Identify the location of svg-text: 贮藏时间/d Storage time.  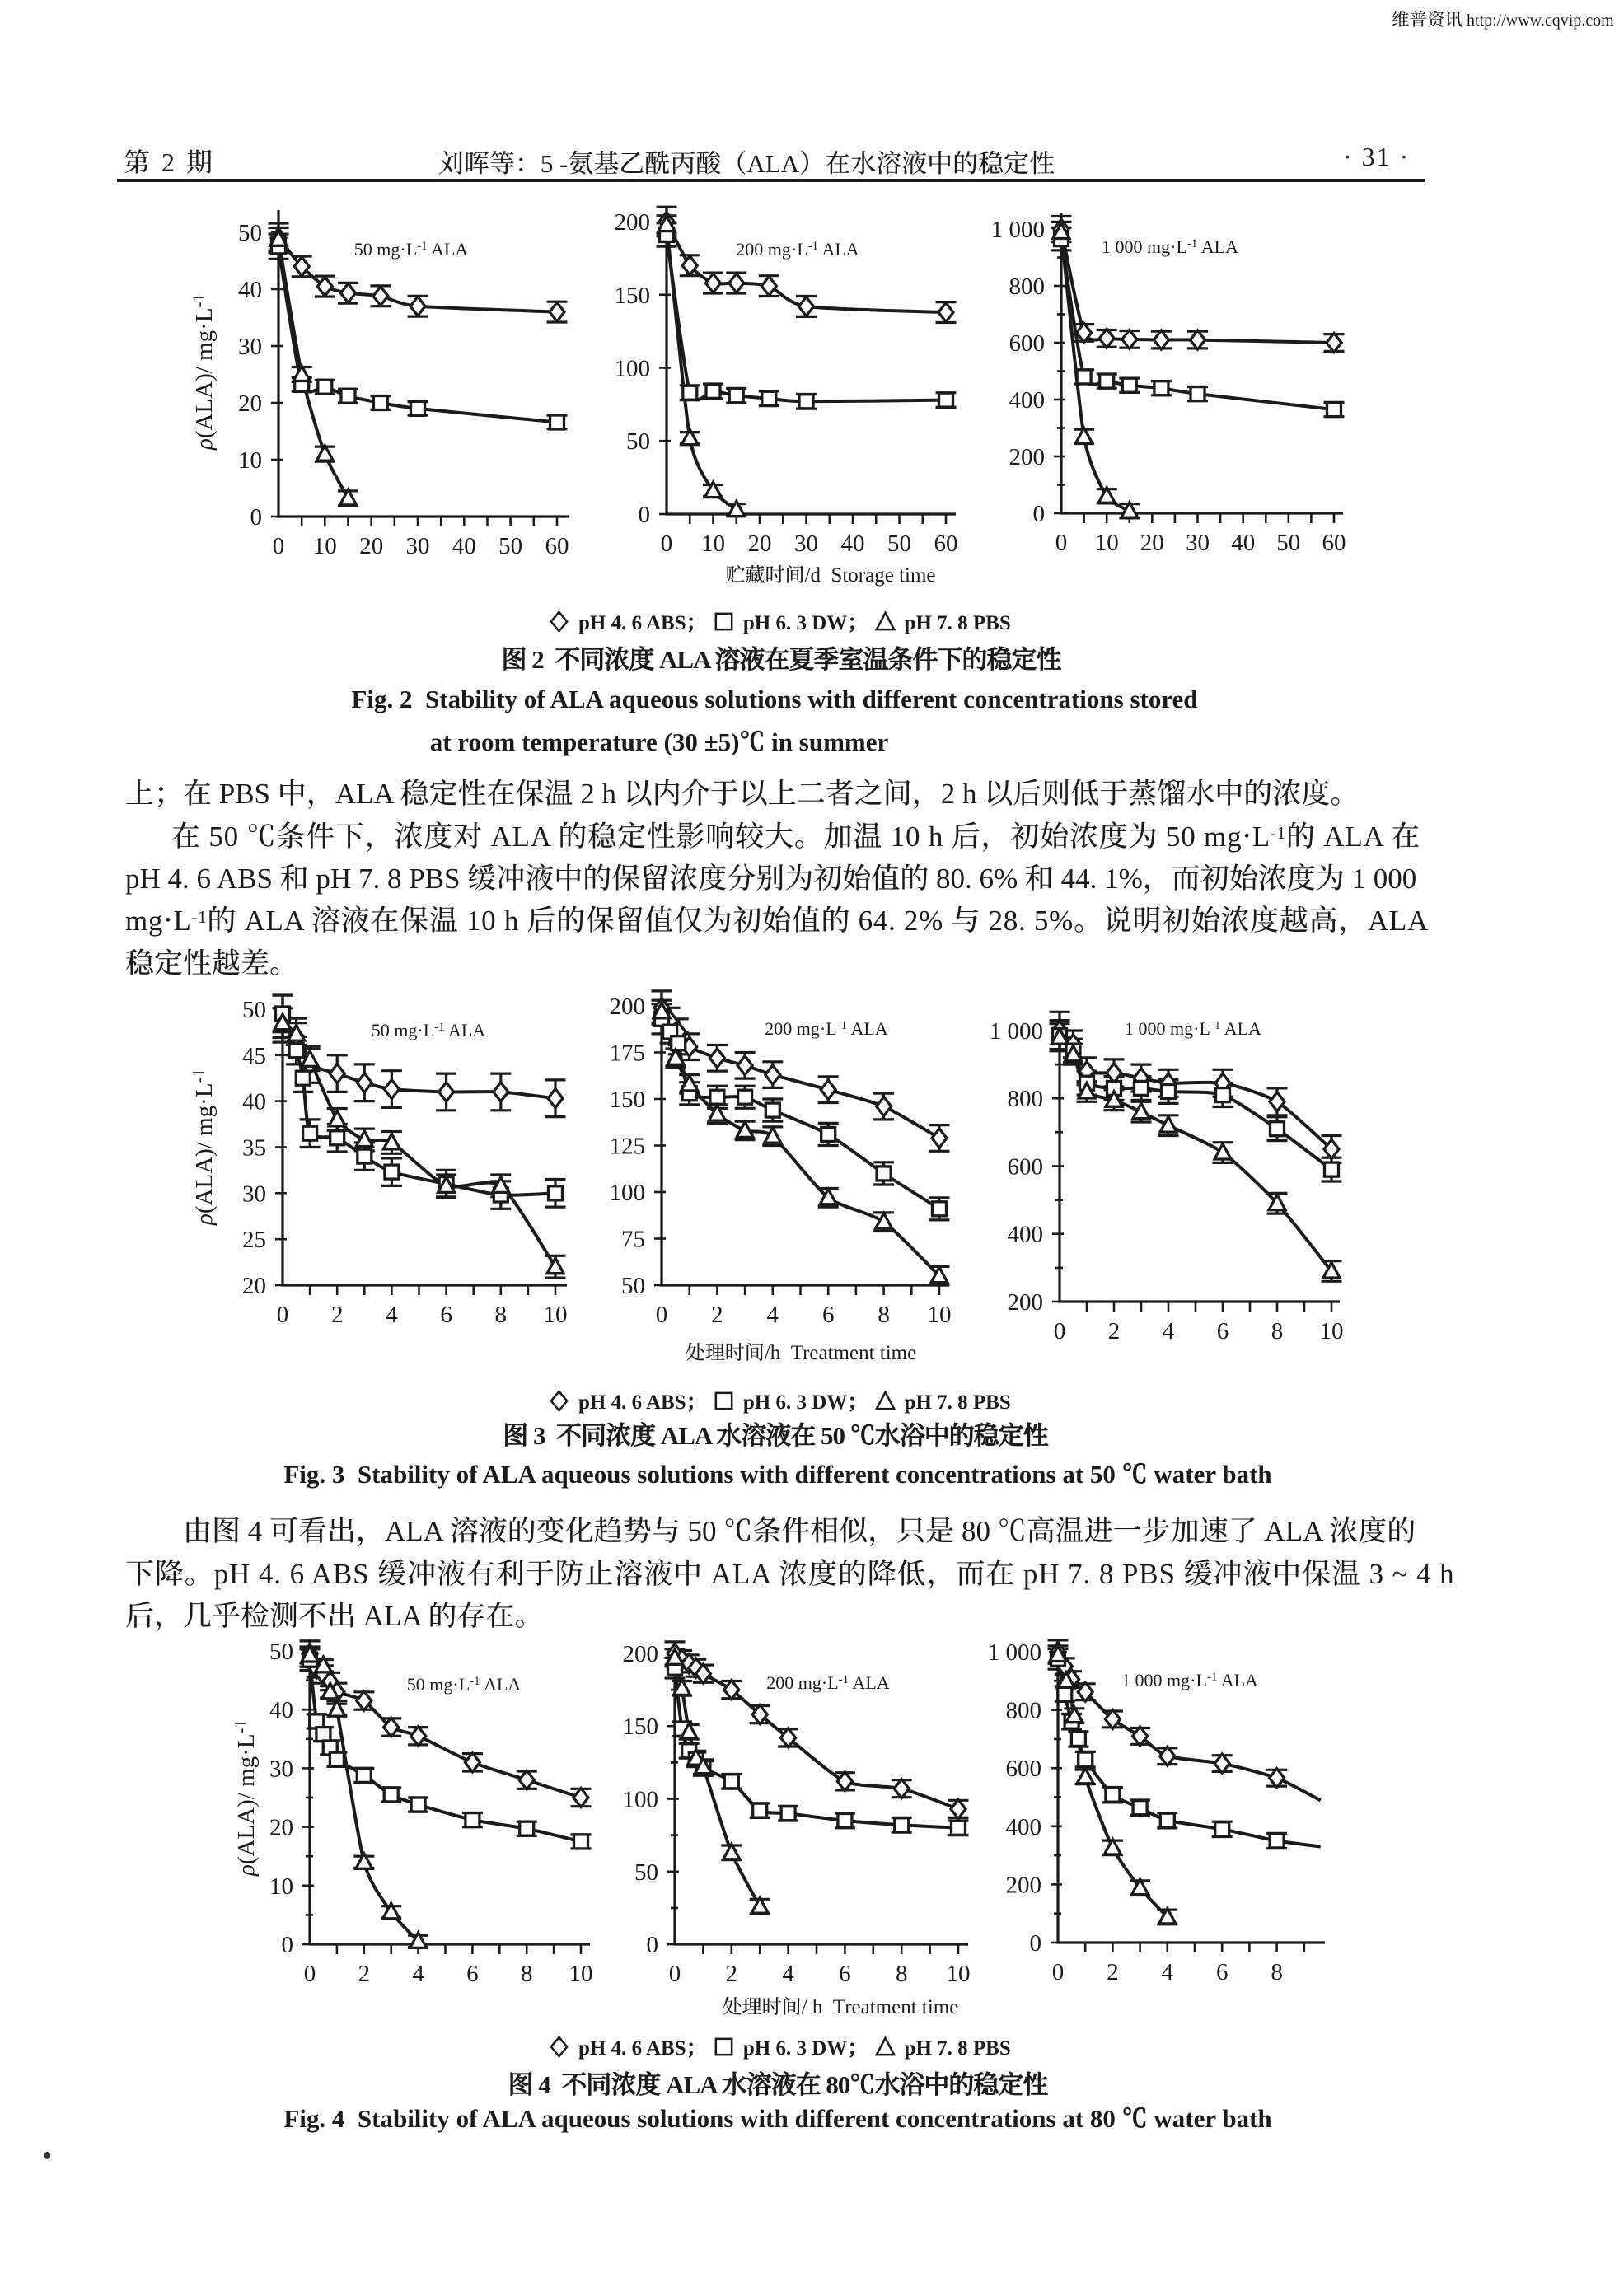
(831, 573).